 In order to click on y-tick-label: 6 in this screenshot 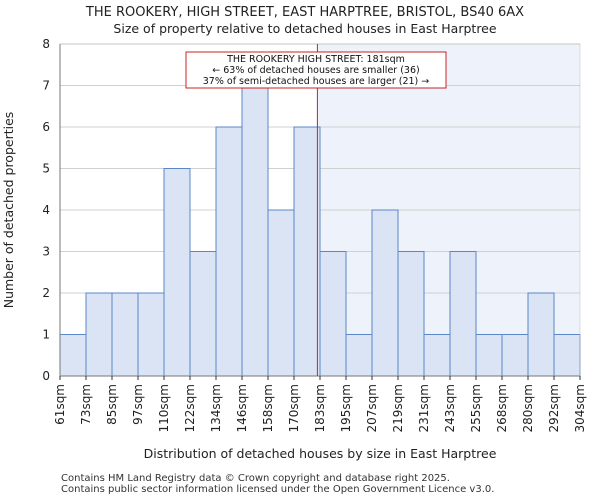, I will do `click(46, 127)`.